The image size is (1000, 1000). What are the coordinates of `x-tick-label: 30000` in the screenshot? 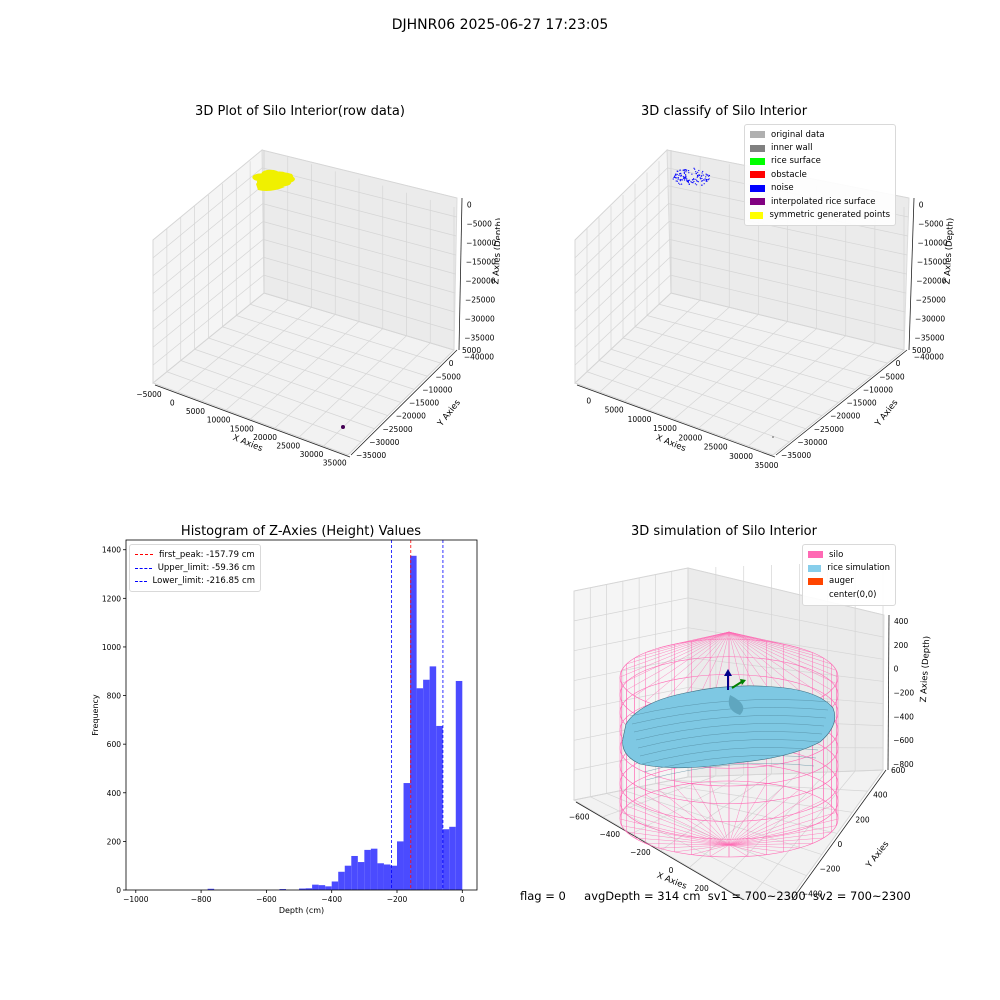 It's located at (741, 456).